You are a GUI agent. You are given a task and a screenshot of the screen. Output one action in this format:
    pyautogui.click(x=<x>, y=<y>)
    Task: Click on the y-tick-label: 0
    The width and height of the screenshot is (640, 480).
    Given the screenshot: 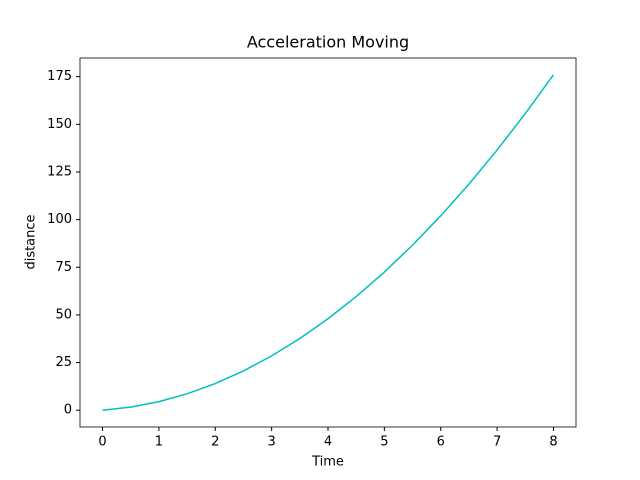 What is the action you would take?
    pyautogui.click(x=68, y=410)
    